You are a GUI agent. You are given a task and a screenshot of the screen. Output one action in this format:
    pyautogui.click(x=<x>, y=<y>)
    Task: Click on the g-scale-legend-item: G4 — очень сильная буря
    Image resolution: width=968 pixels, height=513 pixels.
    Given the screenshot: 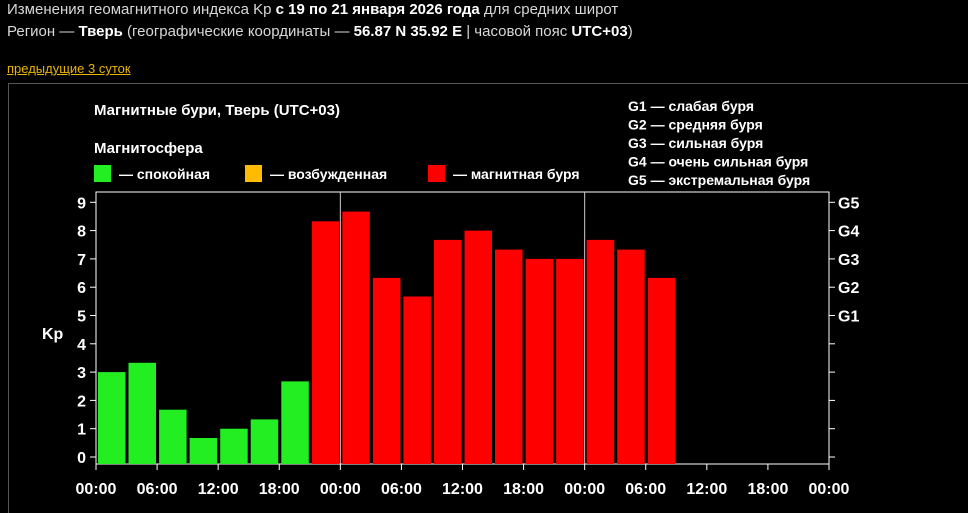 What is the action you would take?
    pyautogui.click(x=718, y=162)
    